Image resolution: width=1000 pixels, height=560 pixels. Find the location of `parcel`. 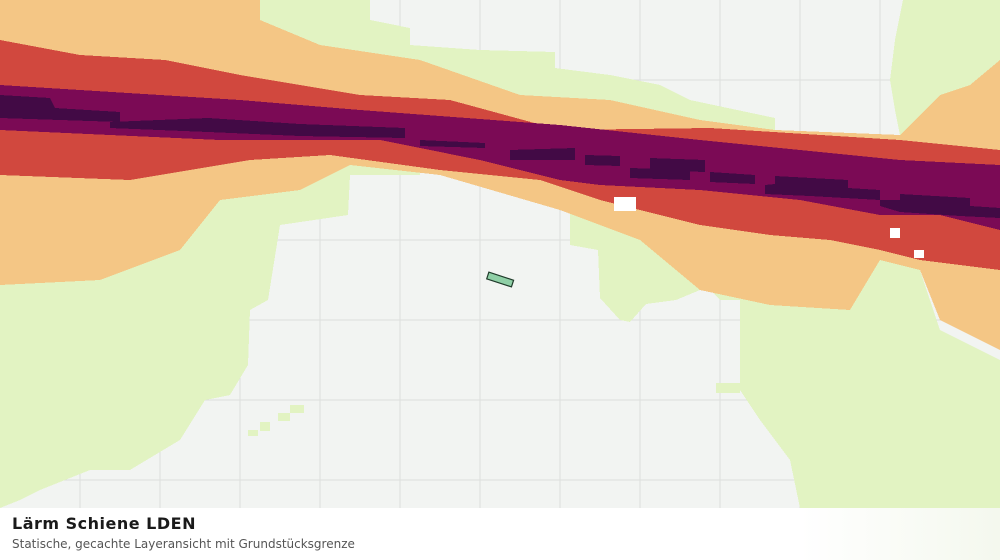

parcel is located at coordinates (500, 279).